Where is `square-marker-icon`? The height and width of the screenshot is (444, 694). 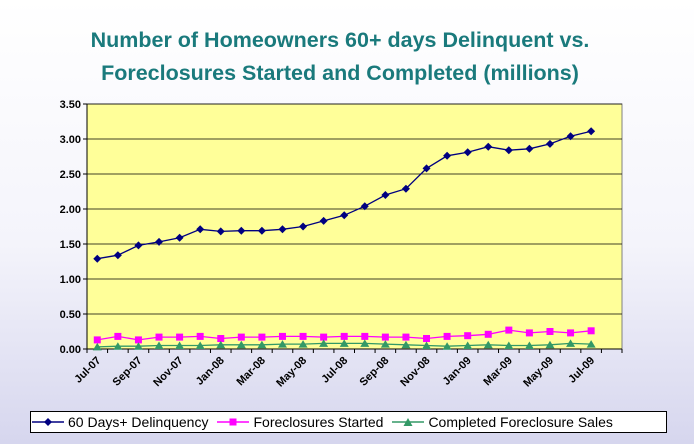 square-marker-icon is located at coordinates (233, 422).